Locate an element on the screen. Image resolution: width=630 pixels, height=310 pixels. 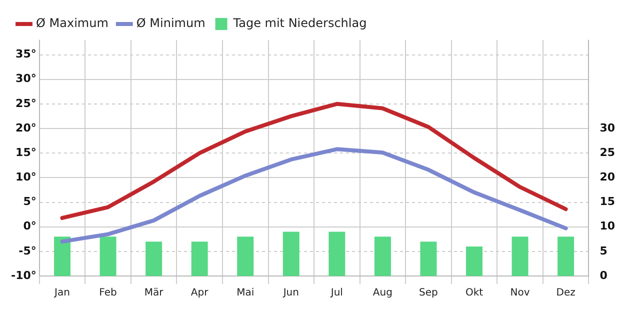
x-tick-label: Jan is located at coordinates (62, 293).